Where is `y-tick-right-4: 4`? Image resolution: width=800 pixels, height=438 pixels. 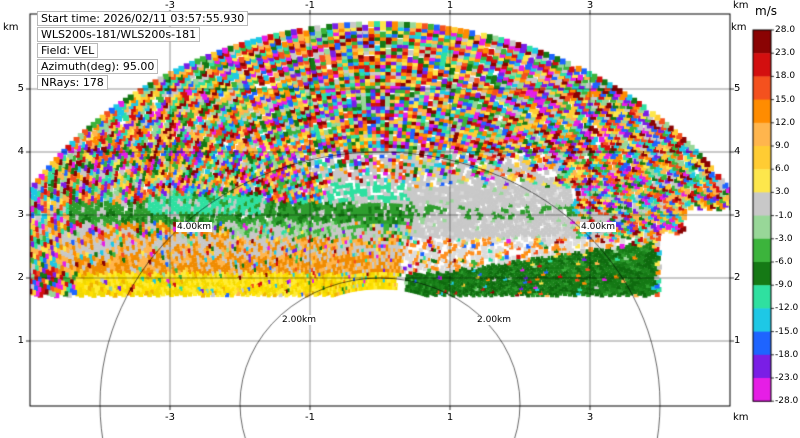 y-tick-right-4: 4 is located at coordinates (737, 151).